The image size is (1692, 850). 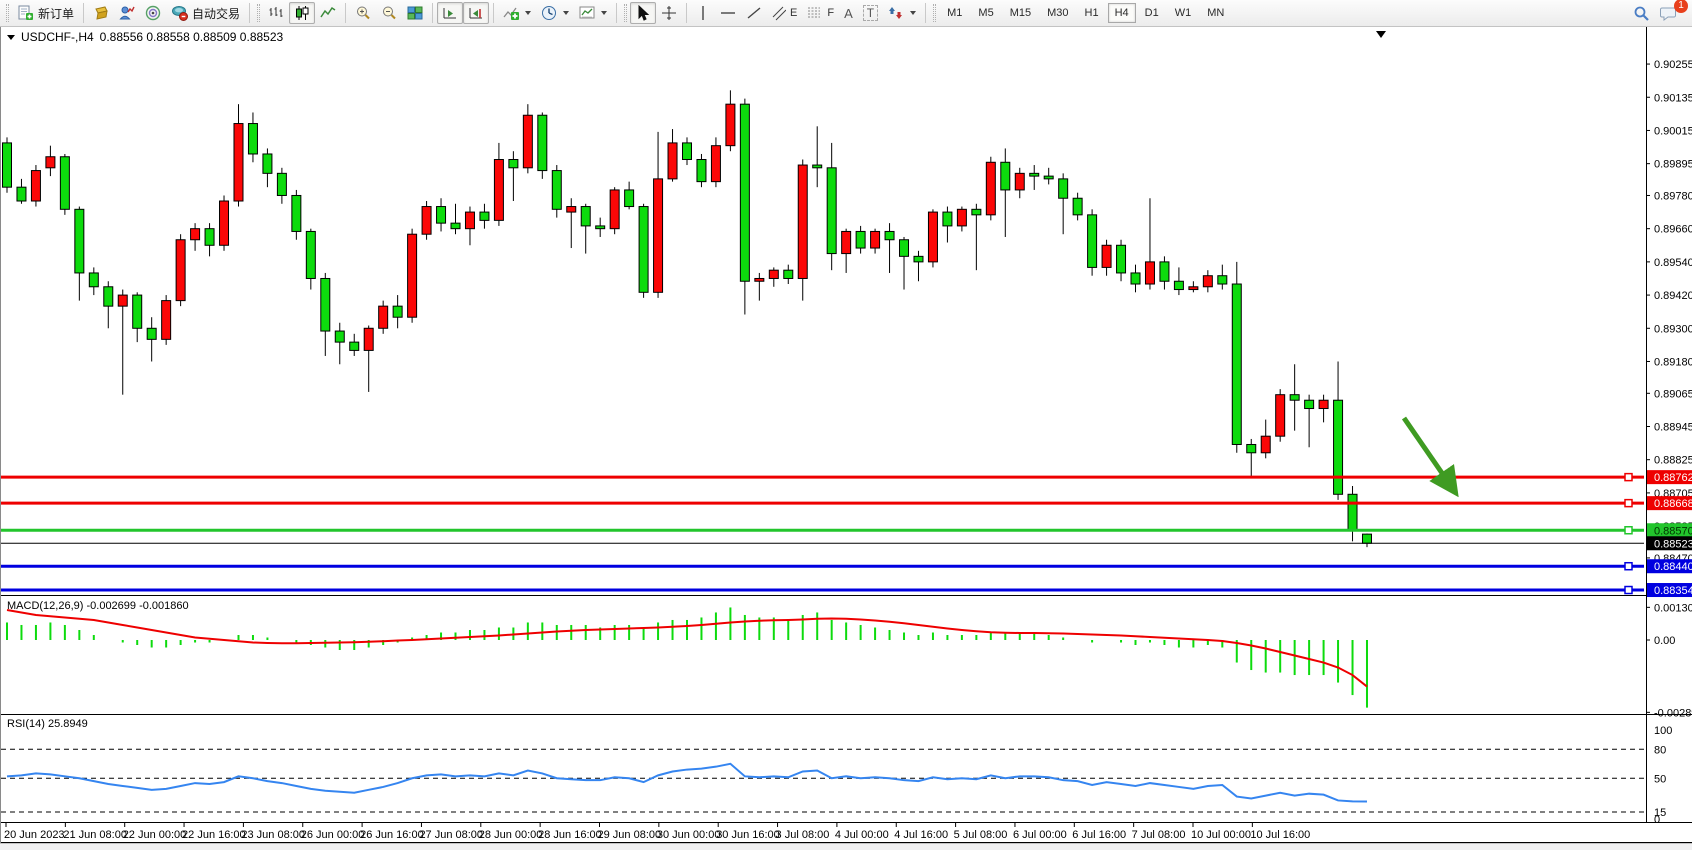 What do you see at coordinates (328, 13) in the screenshot?
I see `line-chart-mode-button` at bounding box center [328, 13].